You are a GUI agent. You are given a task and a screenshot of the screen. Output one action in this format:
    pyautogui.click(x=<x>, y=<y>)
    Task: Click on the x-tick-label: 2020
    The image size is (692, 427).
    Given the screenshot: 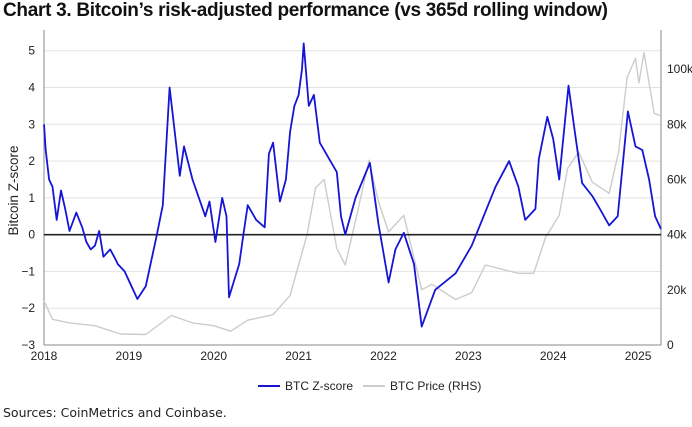 What is the action you would take?
    pyautogui.click(x=213, y=356)
    